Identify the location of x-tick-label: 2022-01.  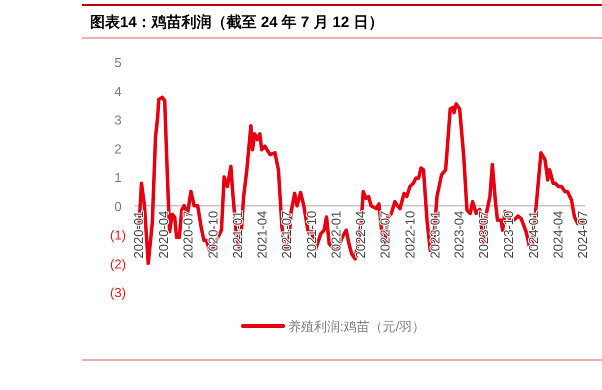
(336, 234).